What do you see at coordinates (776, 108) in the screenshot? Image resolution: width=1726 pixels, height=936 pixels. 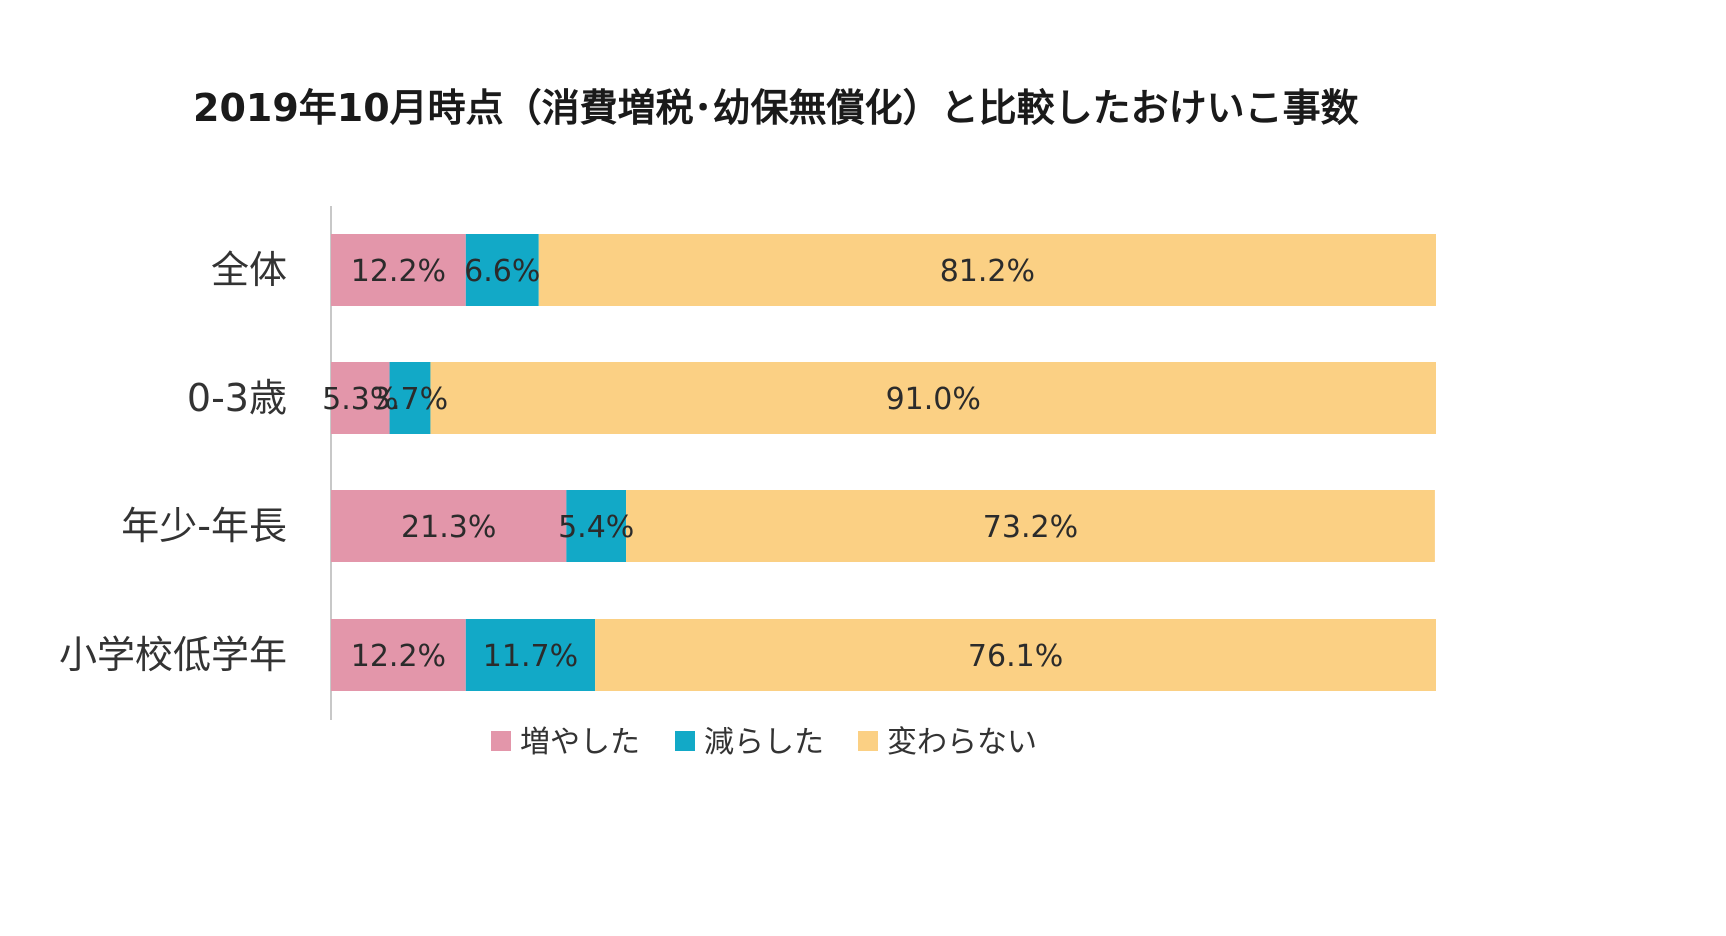 I see `chart-title: 2019年10月時点（消費増税･幼保無償化）と比較したおけいこ事数` at bounding box center [776, 108].